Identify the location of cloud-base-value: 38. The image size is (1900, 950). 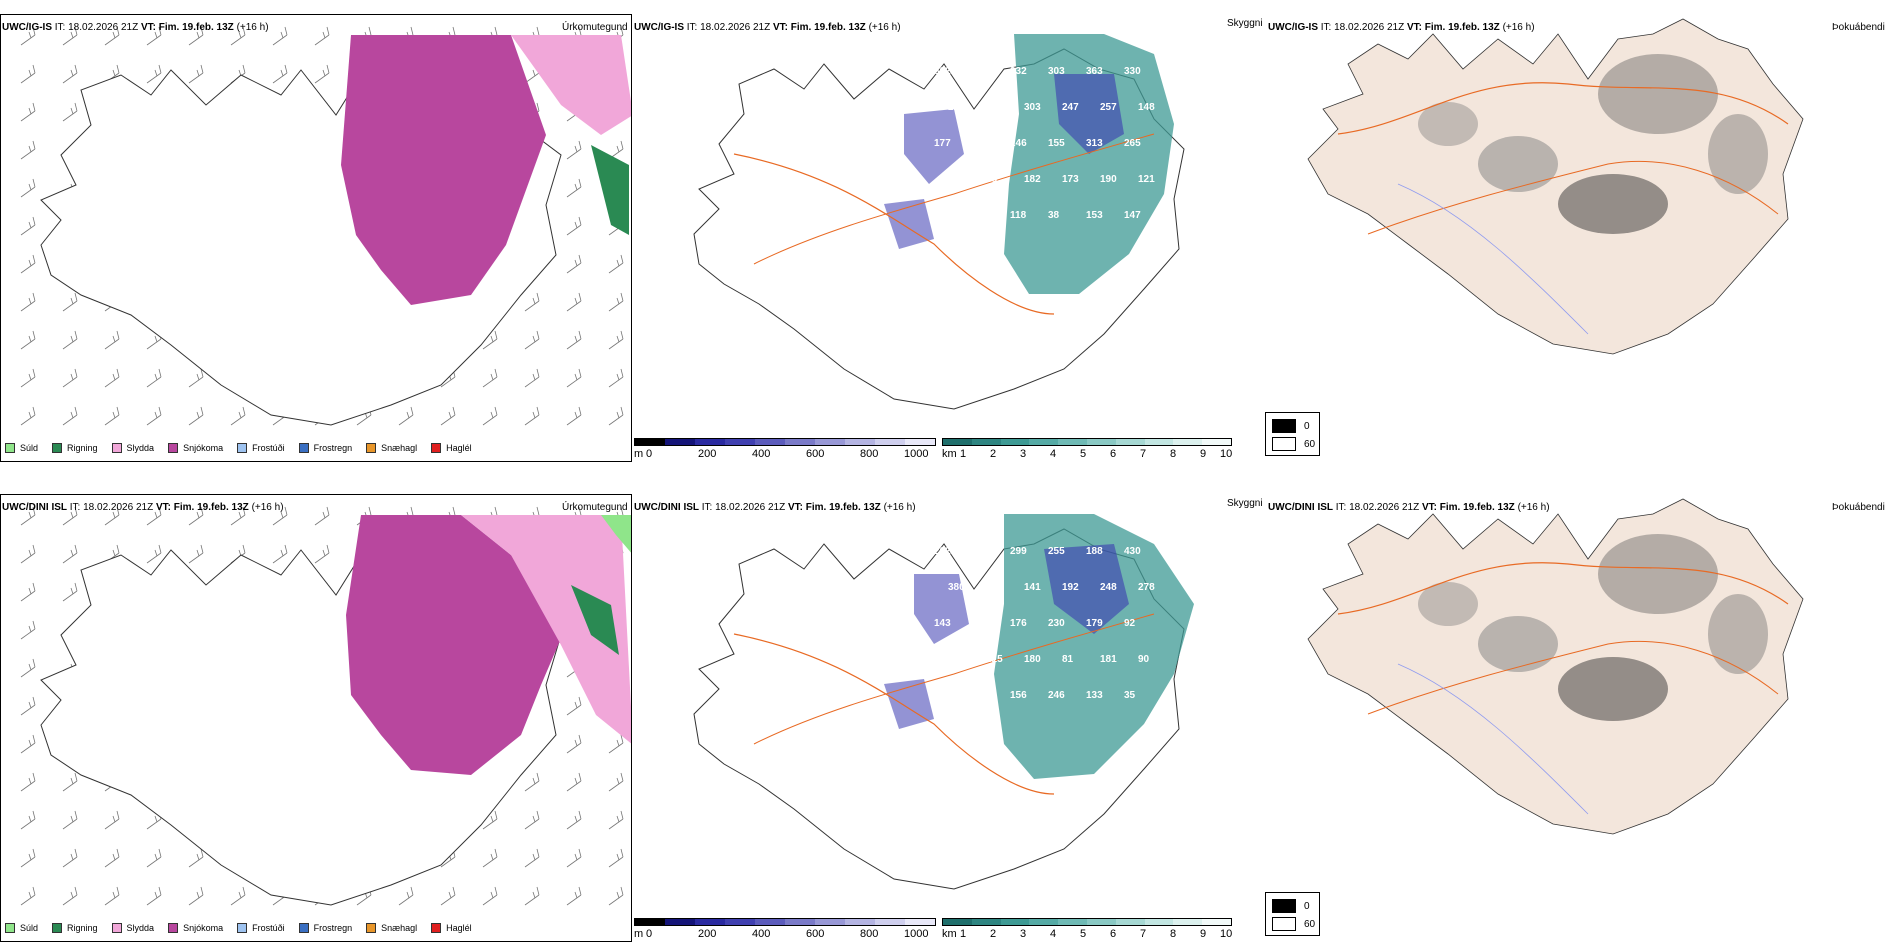
(1054, 215).